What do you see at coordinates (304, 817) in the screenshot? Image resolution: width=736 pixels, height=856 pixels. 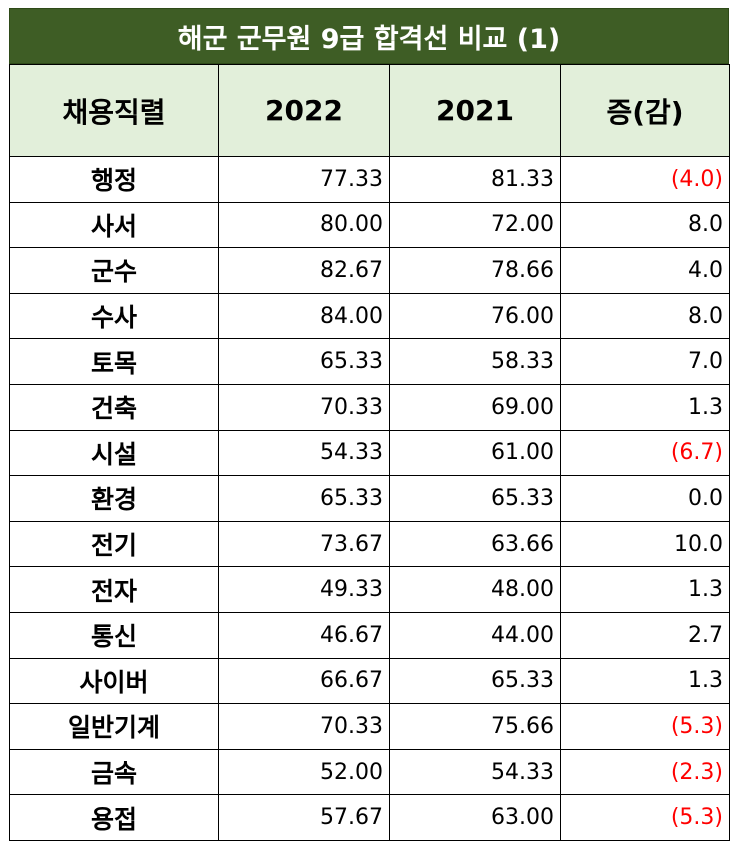 I see `cell-2022: 57.67` at bounding box center [304, 817].